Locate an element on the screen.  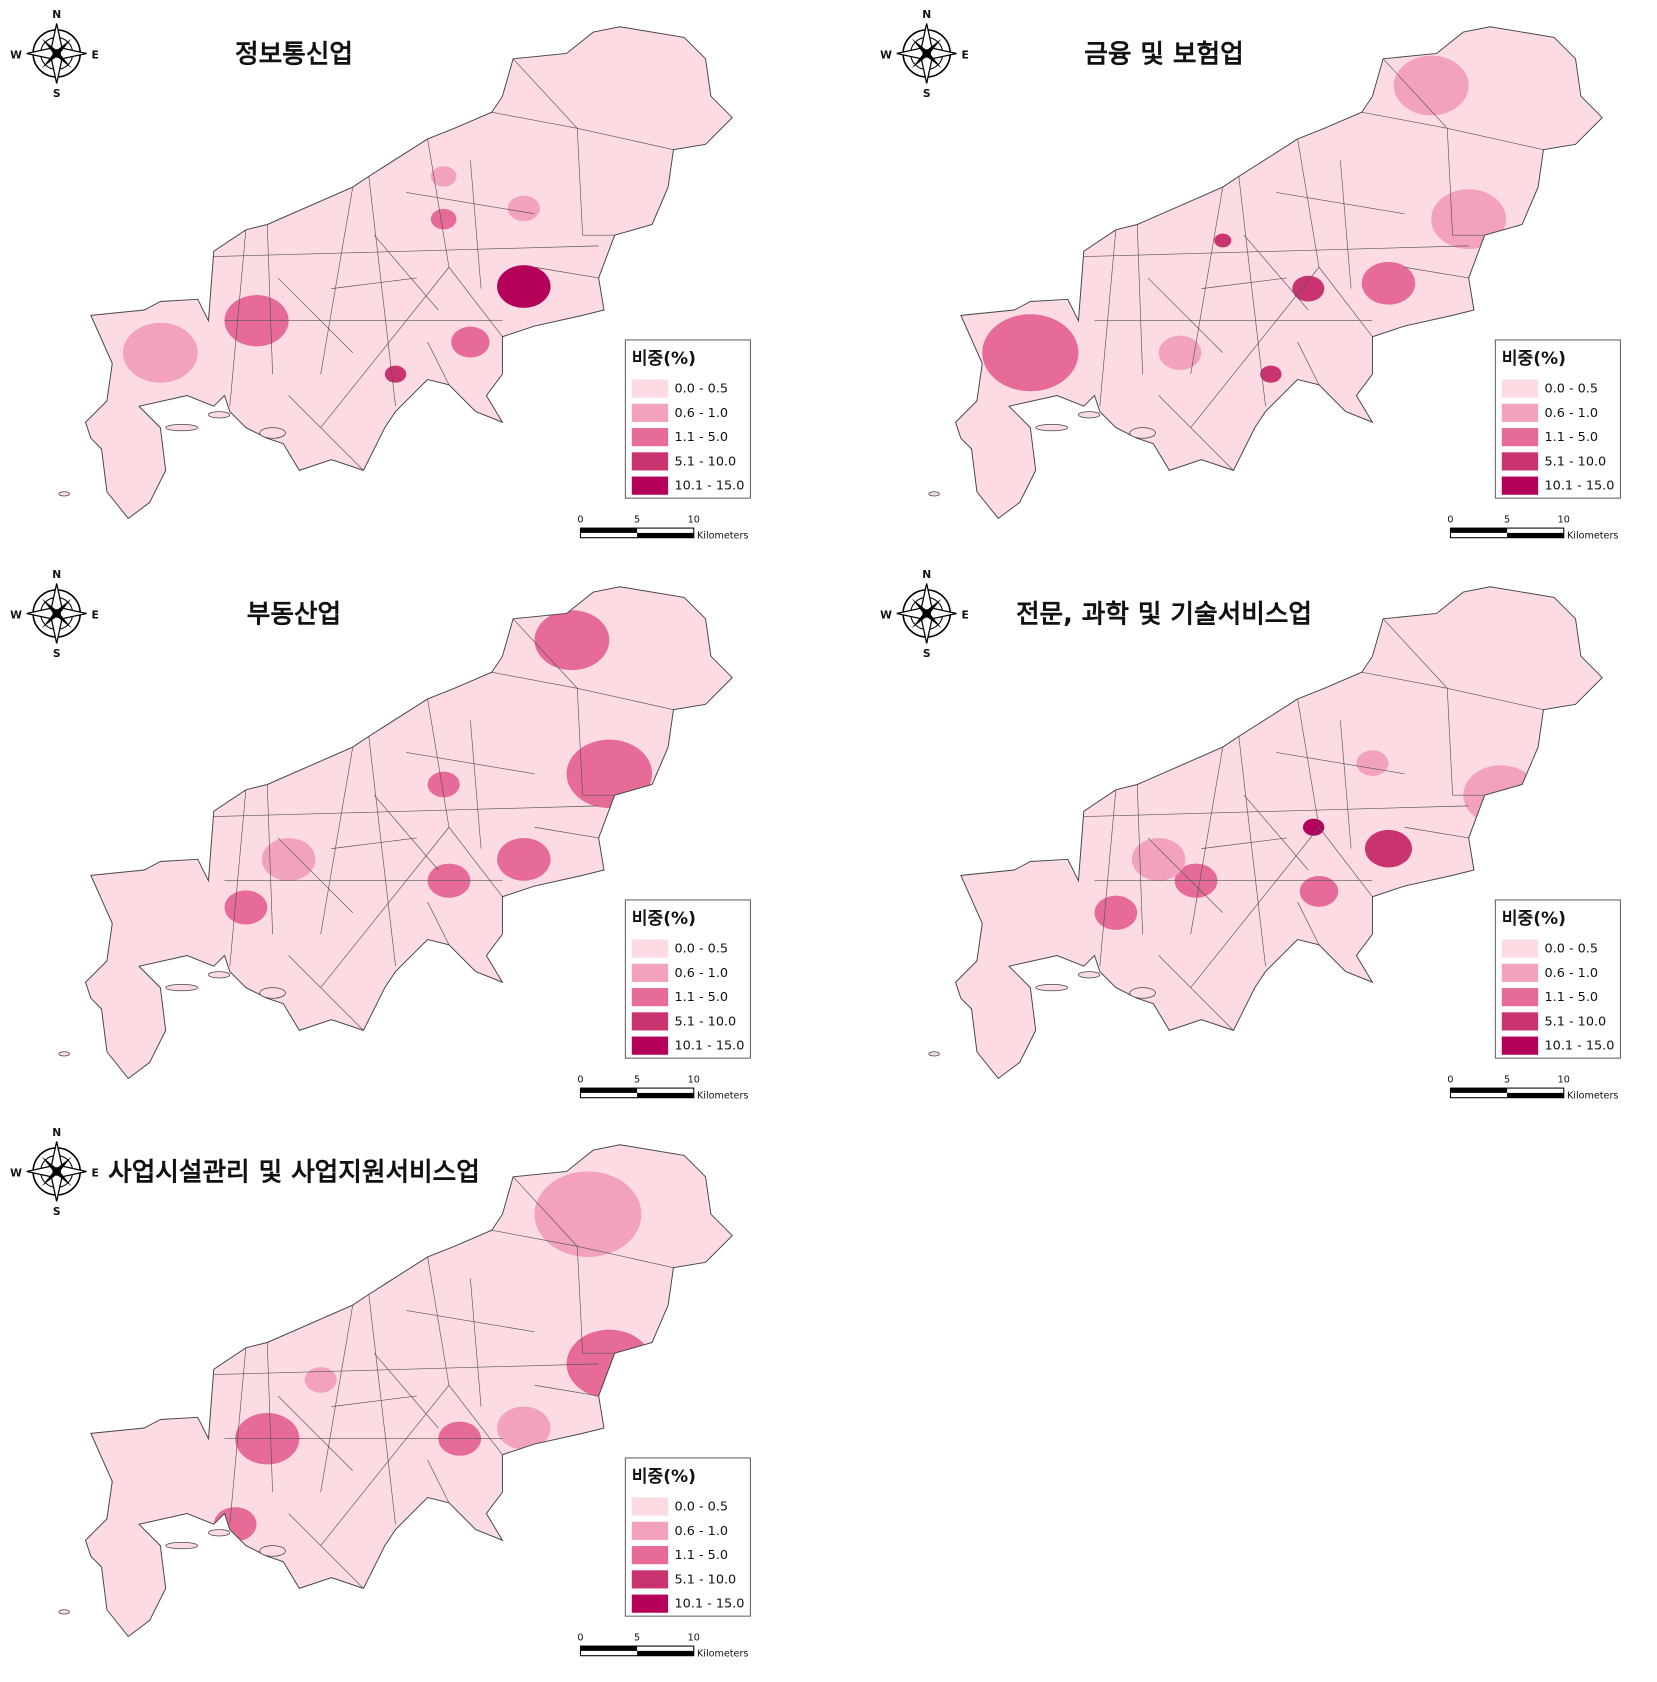
compass-w: W is located at coordinates (16, 55).